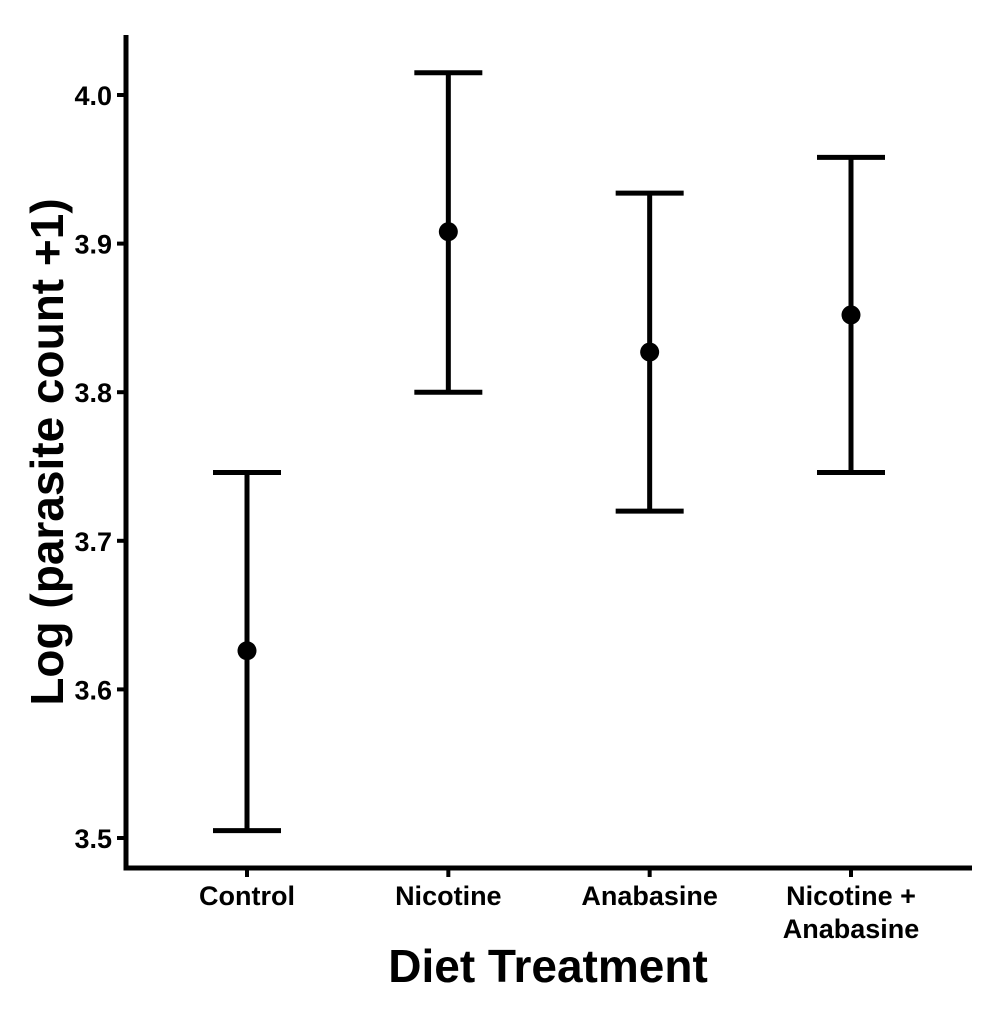  What do you see at coordinates (548, 966) in the screenshot?
I see `x-axis-title: Diet Treatment` at bounding box center [548, 966].